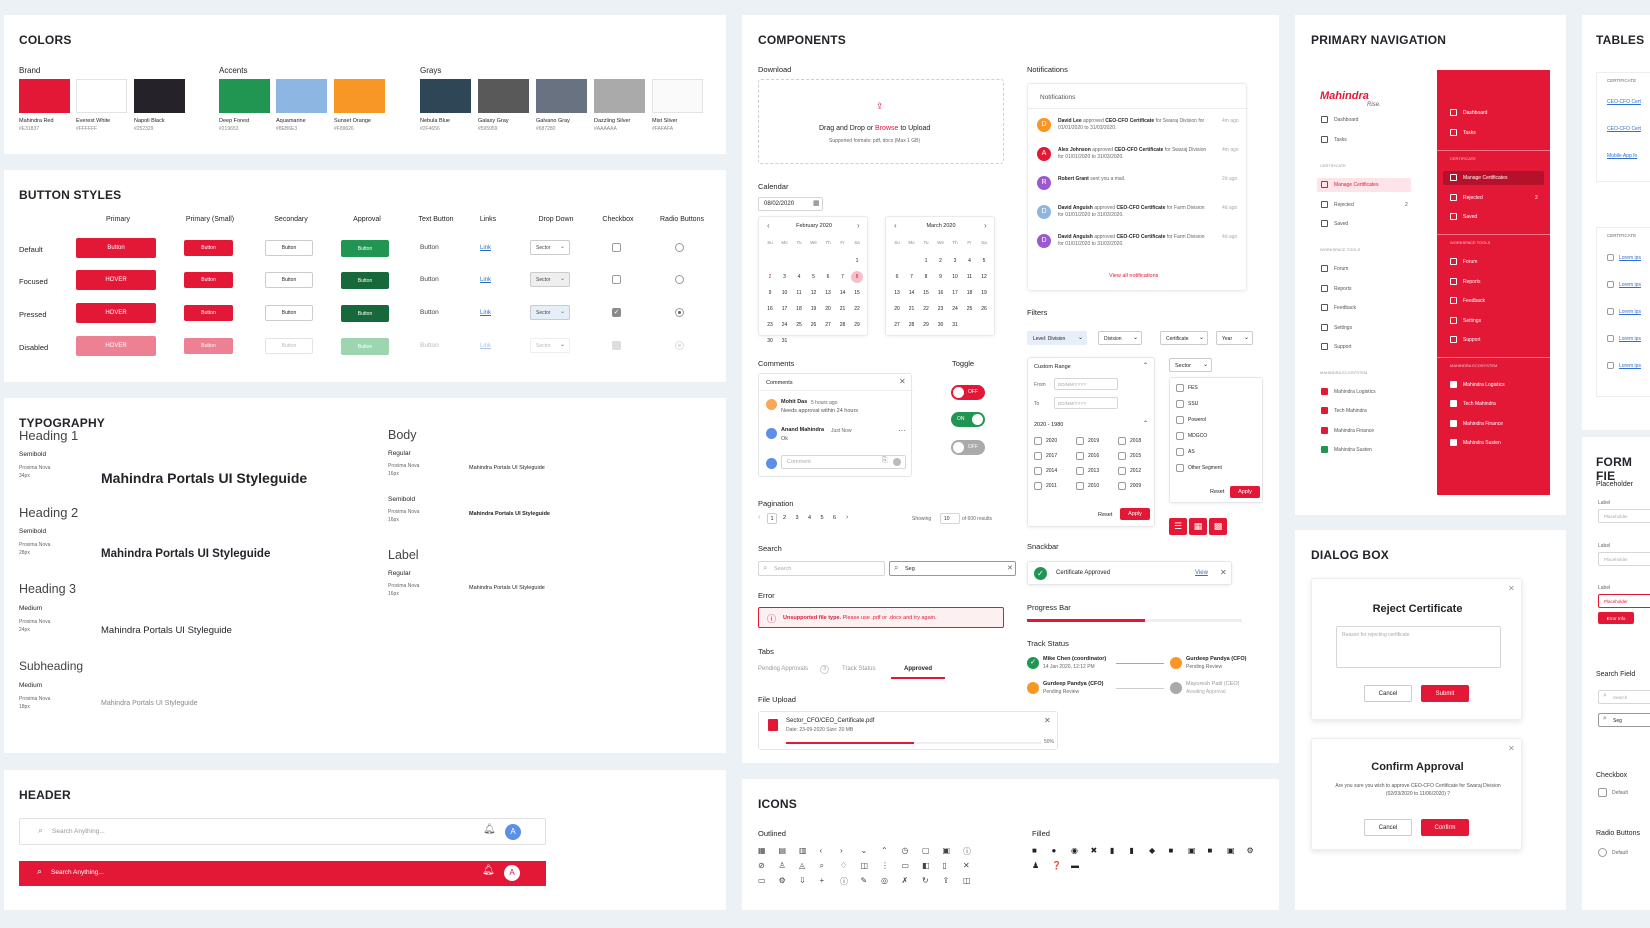  I want to click on toggle-on: ON, so click(968, 419).